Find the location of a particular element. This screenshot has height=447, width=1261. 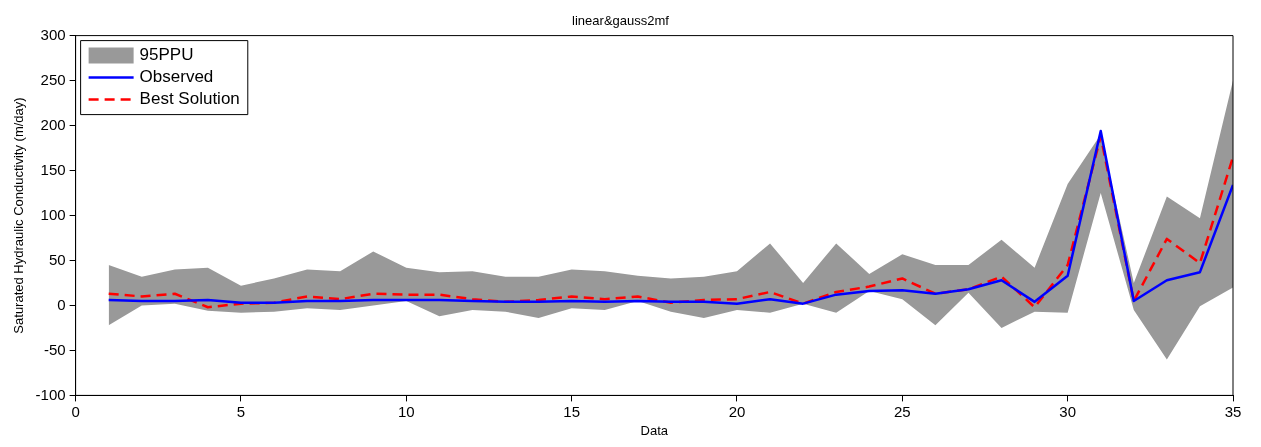

y-tick-label: 100 is located at coordinates (53, 214).